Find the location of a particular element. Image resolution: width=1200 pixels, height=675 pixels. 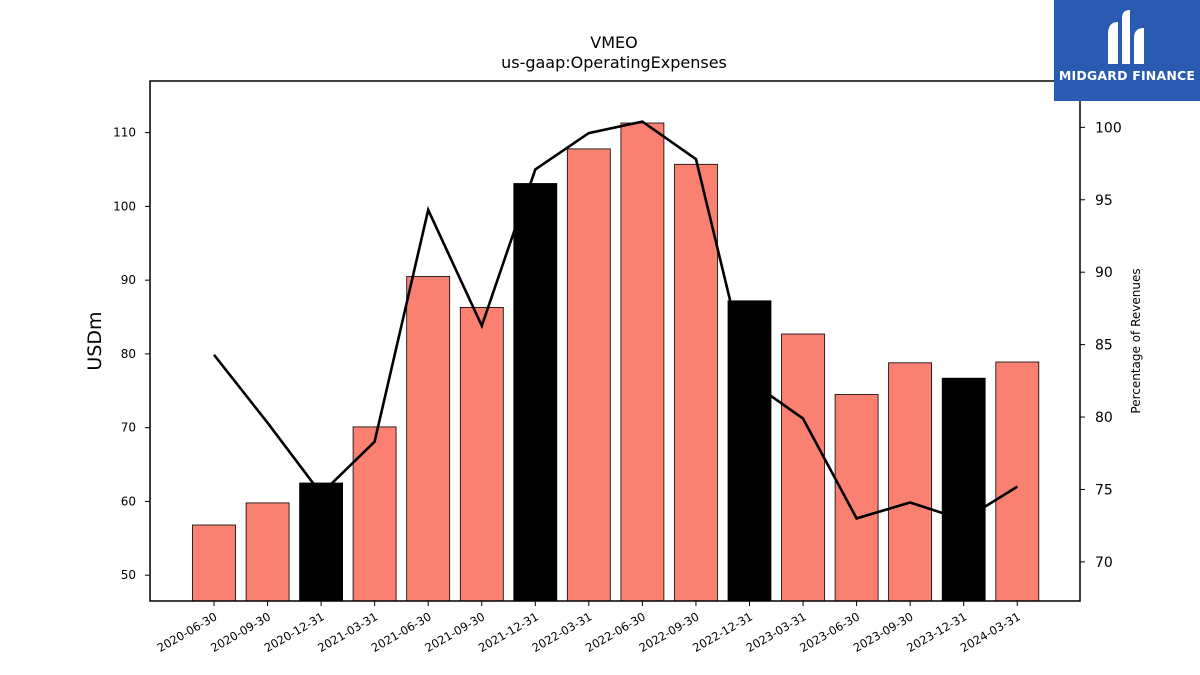

y-tick-label: 100 is located at coordinates (124, 206).